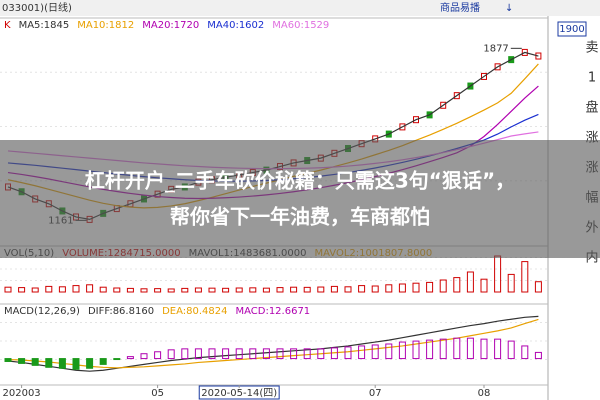 The width and height of the screenshot is (600, 400). What do you see at coordinates (495, 48) in the screenshot?
I see `annotation-label: 1877` at bounding box center [495, 48].